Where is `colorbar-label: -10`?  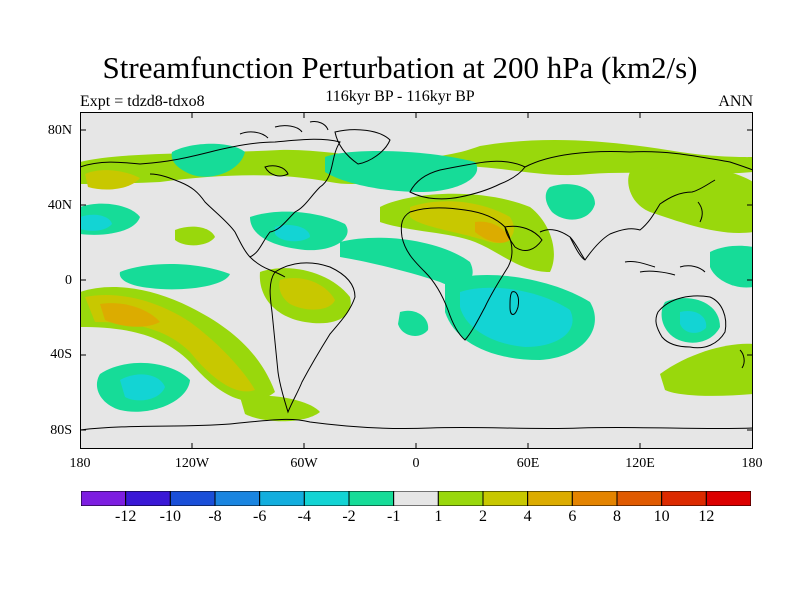 colorbar-label: -10 is located at coordinates (170, 516).